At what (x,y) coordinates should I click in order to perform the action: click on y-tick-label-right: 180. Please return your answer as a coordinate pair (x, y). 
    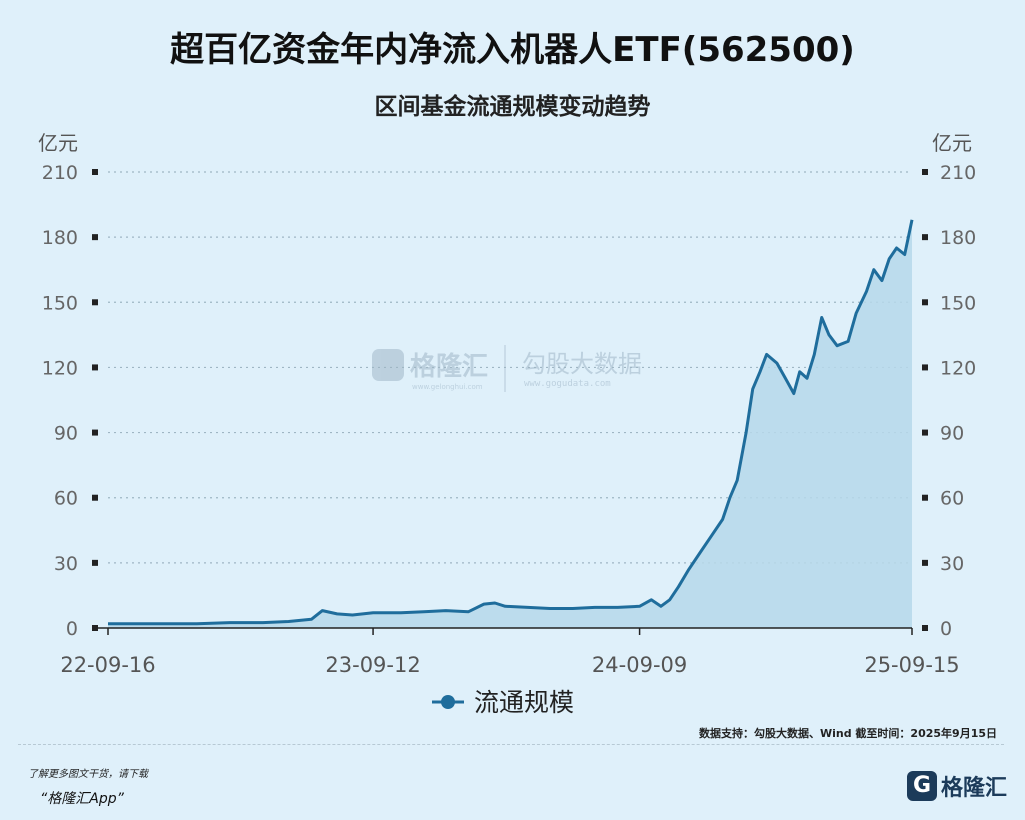
    Looking at the image, I should click on (958, 238).